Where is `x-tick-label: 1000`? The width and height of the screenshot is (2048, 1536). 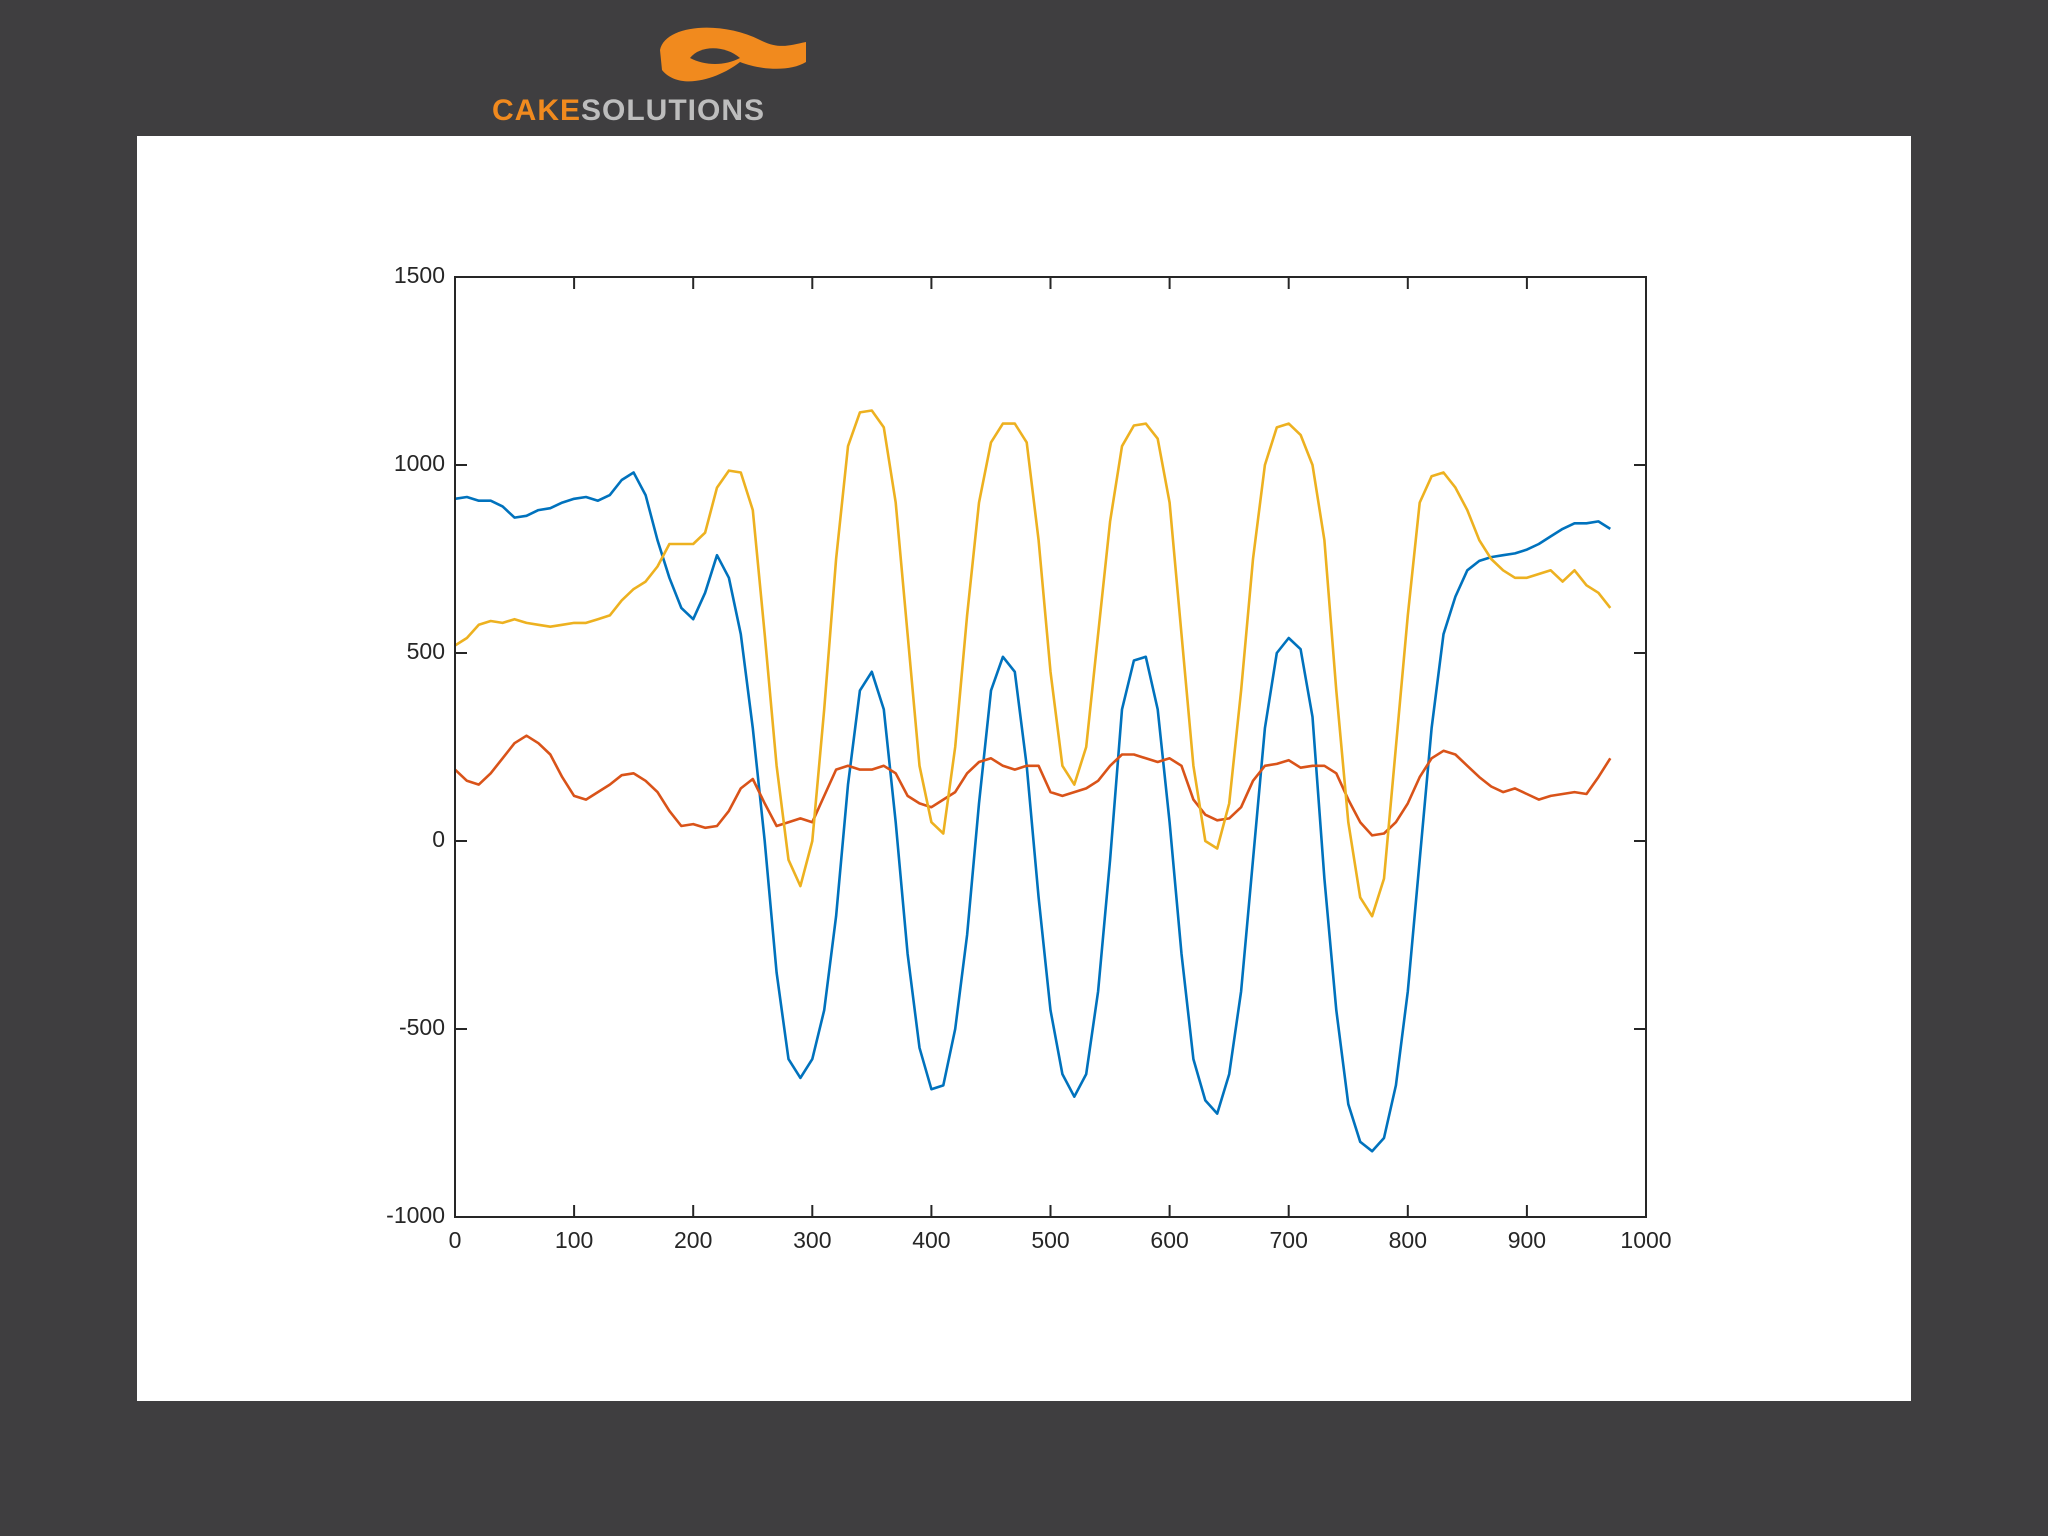
x-tick-label: 1000 is located at coordinates (1645, 1240).